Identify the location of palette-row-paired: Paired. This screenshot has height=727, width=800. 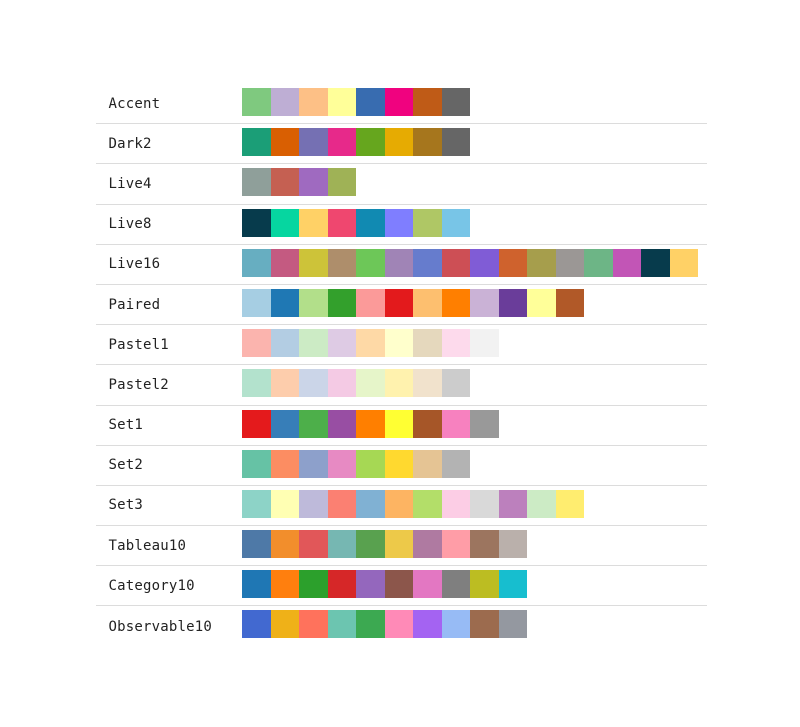
(401, 305).